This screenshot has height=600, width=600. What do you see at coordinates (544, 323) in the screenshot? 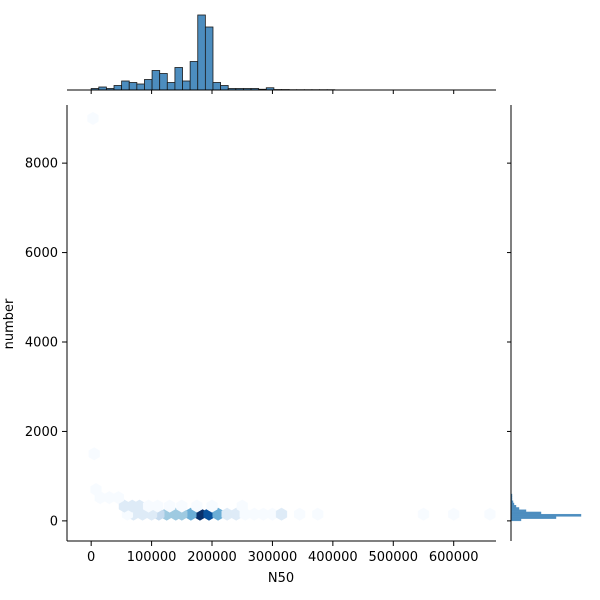
I see `y-marginal-histogram` at bounding box center [544, 323].